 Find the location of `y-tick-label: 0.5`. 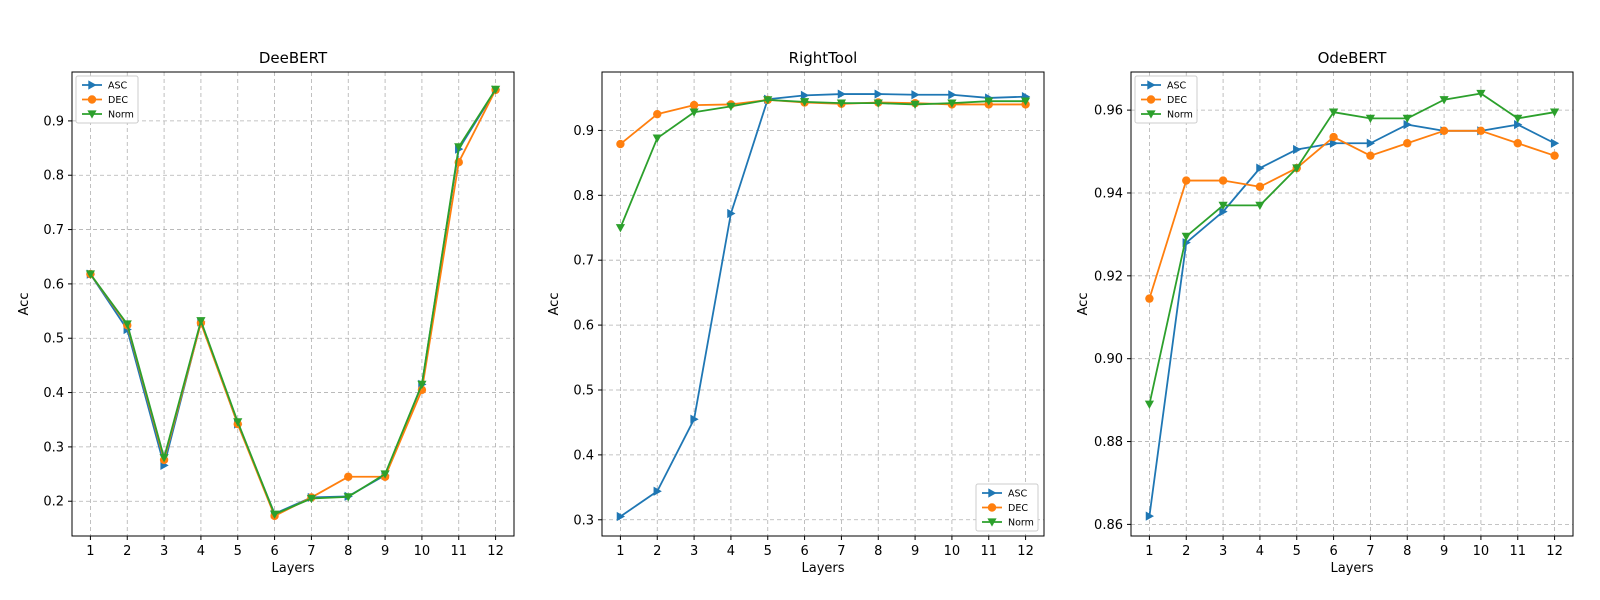

y-tick-label: 0.5 is located at coordinates (53, 339).